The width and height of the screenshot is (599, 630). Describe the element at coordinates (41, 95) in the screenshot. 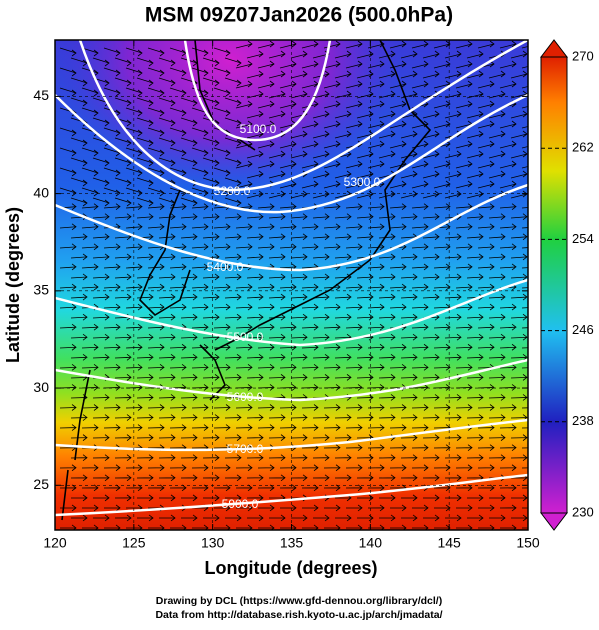

I see `y-tick-label: 45` at that location.